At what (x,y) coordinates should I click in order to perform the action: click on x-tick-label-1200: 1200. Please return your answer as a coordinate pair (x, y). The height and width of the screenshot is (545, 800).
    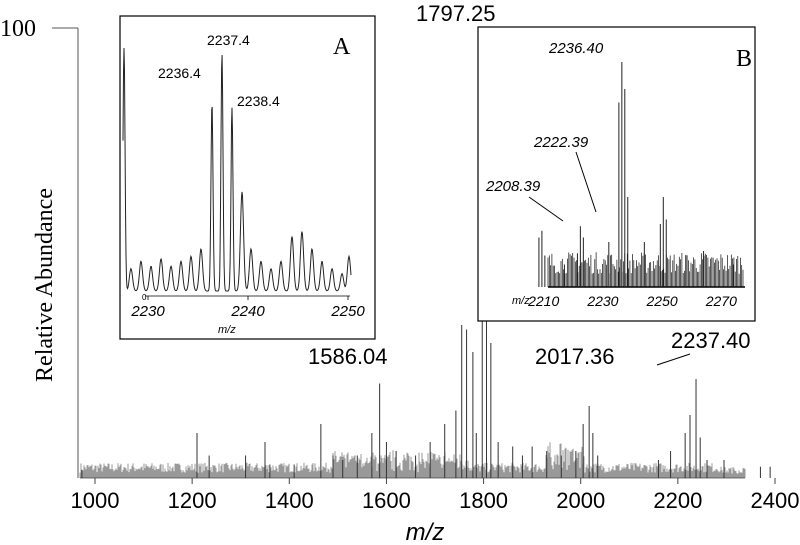
    Looking at the image, I should click on (192, 500).